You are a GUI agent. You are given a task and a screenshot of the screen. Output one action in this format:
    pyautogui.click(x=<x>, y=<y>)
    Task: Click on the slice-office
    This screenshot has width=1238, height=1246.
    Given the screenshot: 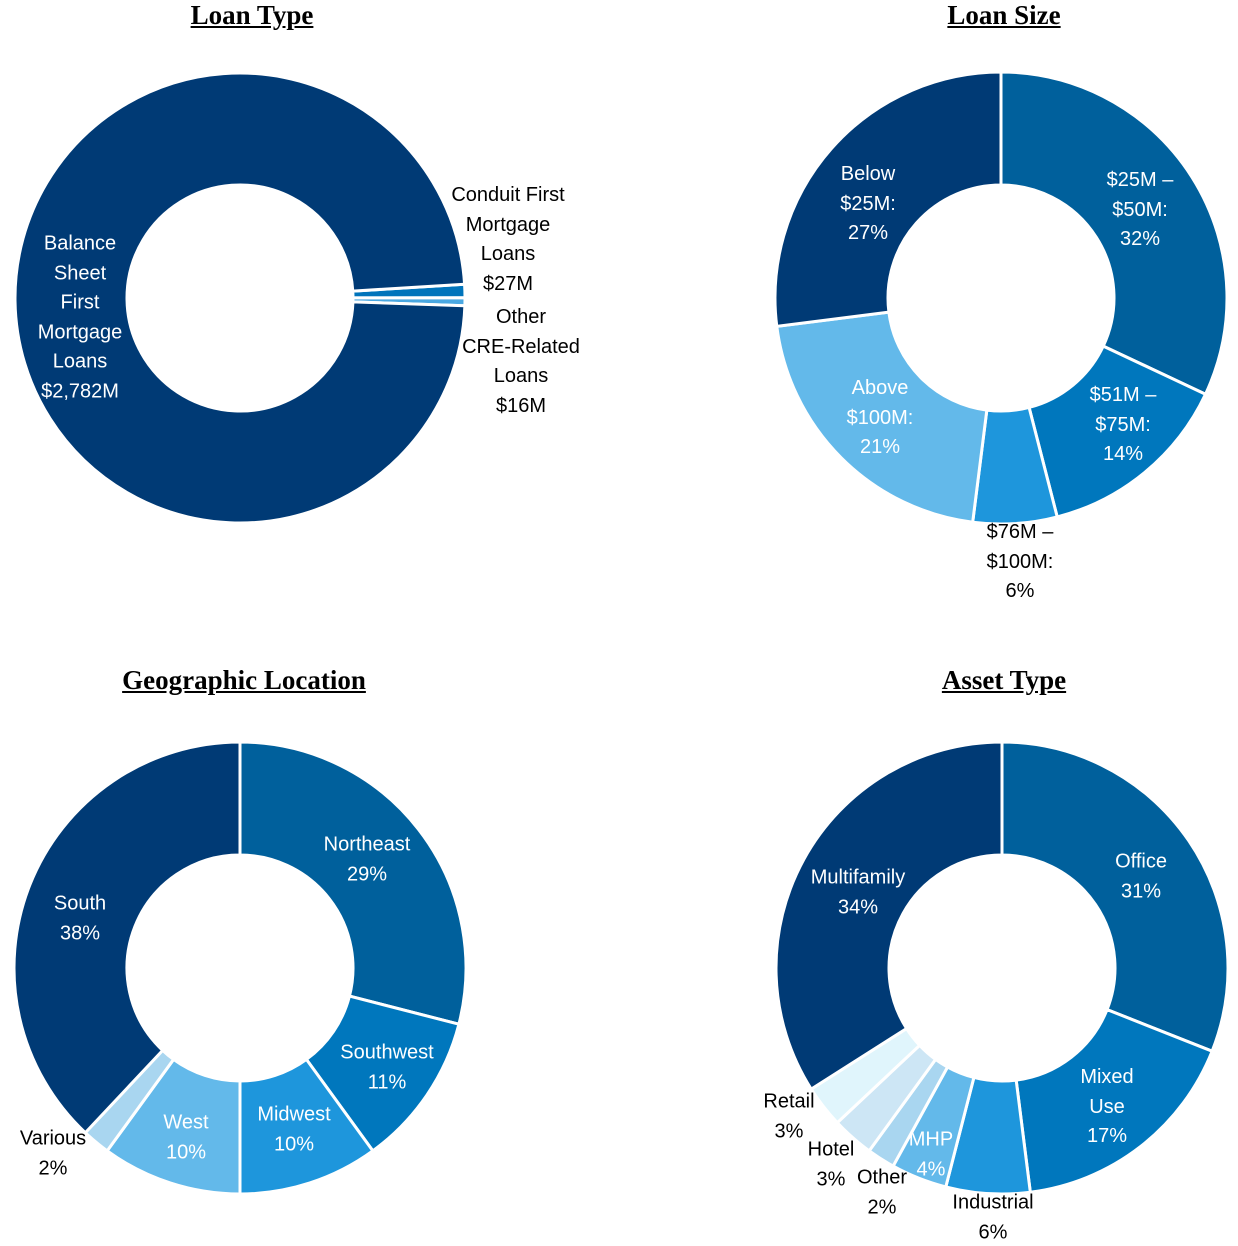 What is the action you would take?
    pyautogui.click(x=1115, y=897)
    